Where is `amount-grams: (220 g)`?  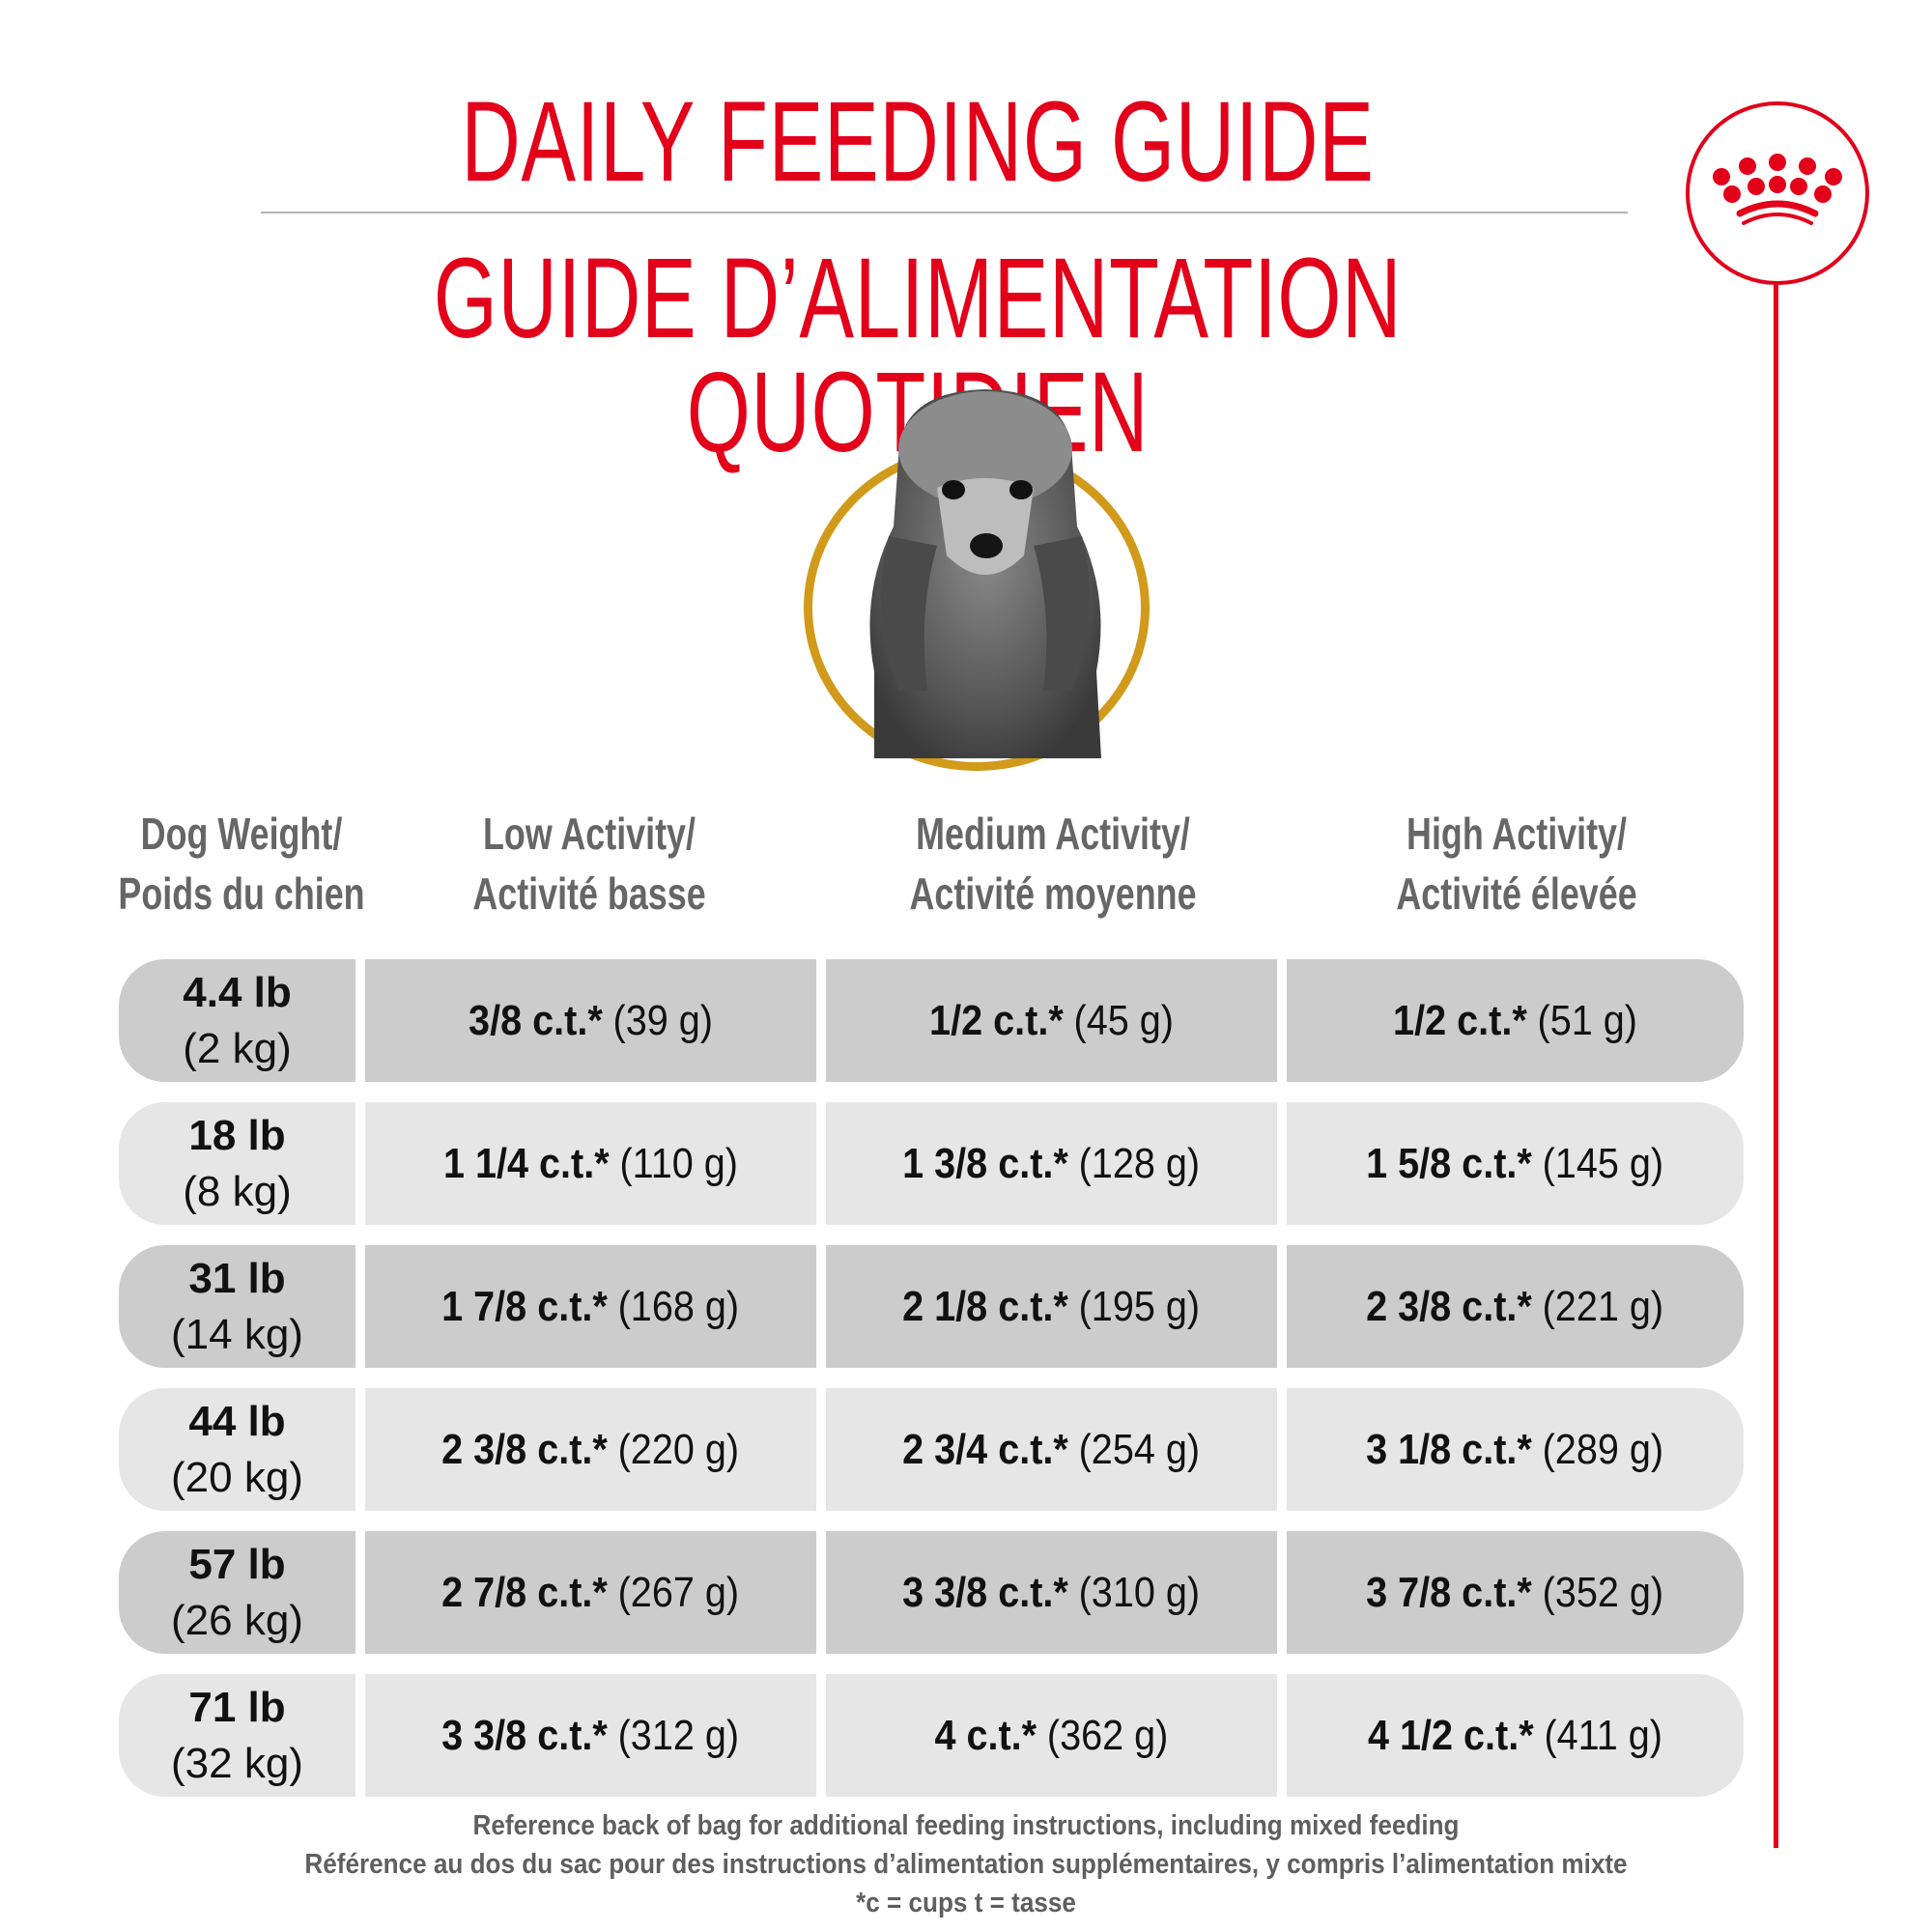
amount-grams: (220 g) is located at coordinates (679, 1449).